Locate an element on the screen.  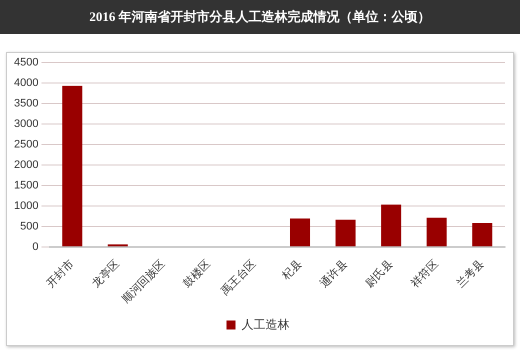
x-tick-label: 杞县 is located at coordinates (291, 270).